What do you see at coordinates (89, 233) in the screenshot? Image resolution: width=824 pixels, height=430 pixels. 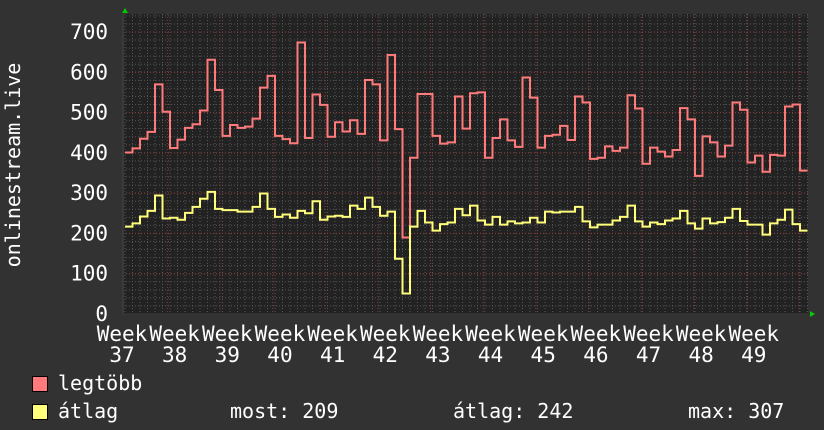 I see `y-tick-label: 200` at bounding box center [89, 233].